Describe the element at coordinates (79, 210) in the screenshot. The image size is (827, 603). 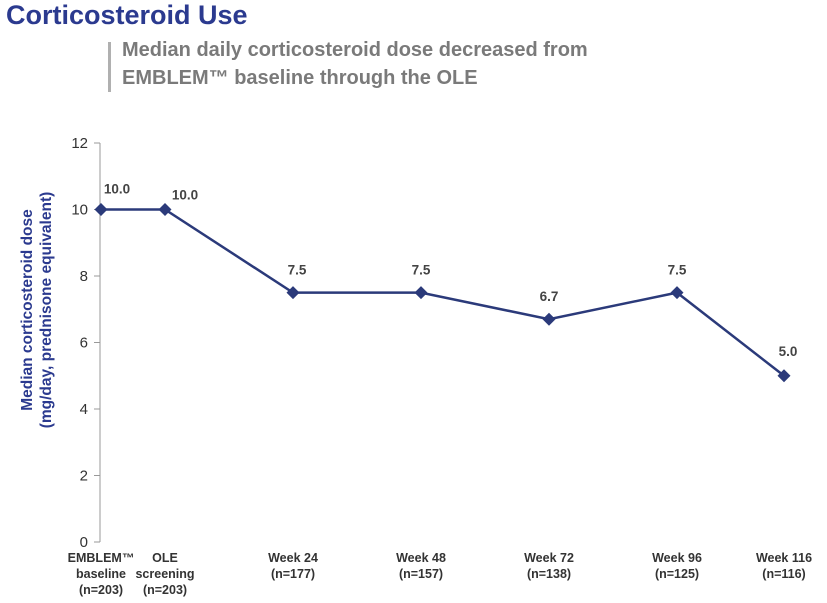
I see `y-tick-label: 10` at that location.